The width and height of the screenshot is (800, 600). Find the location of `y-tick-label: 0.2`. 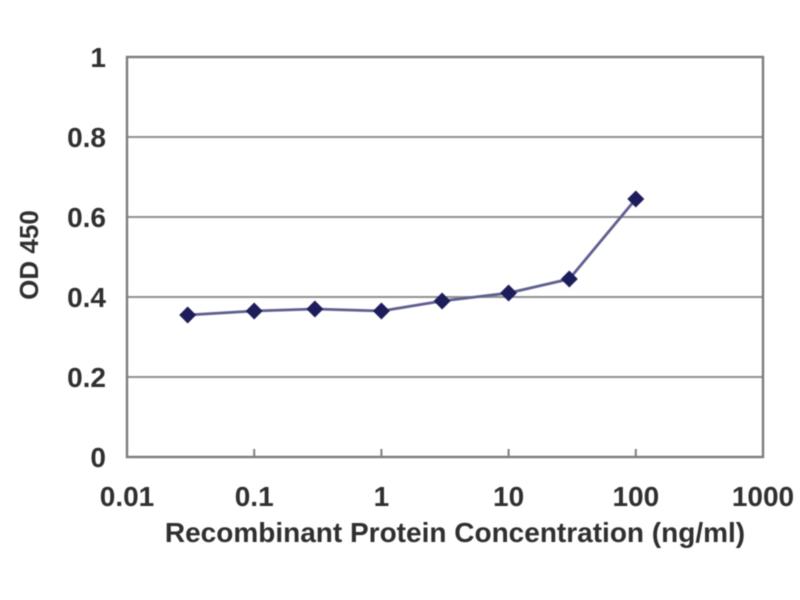

y-tick-label: 0.2 is located at coordinates (86, 377).